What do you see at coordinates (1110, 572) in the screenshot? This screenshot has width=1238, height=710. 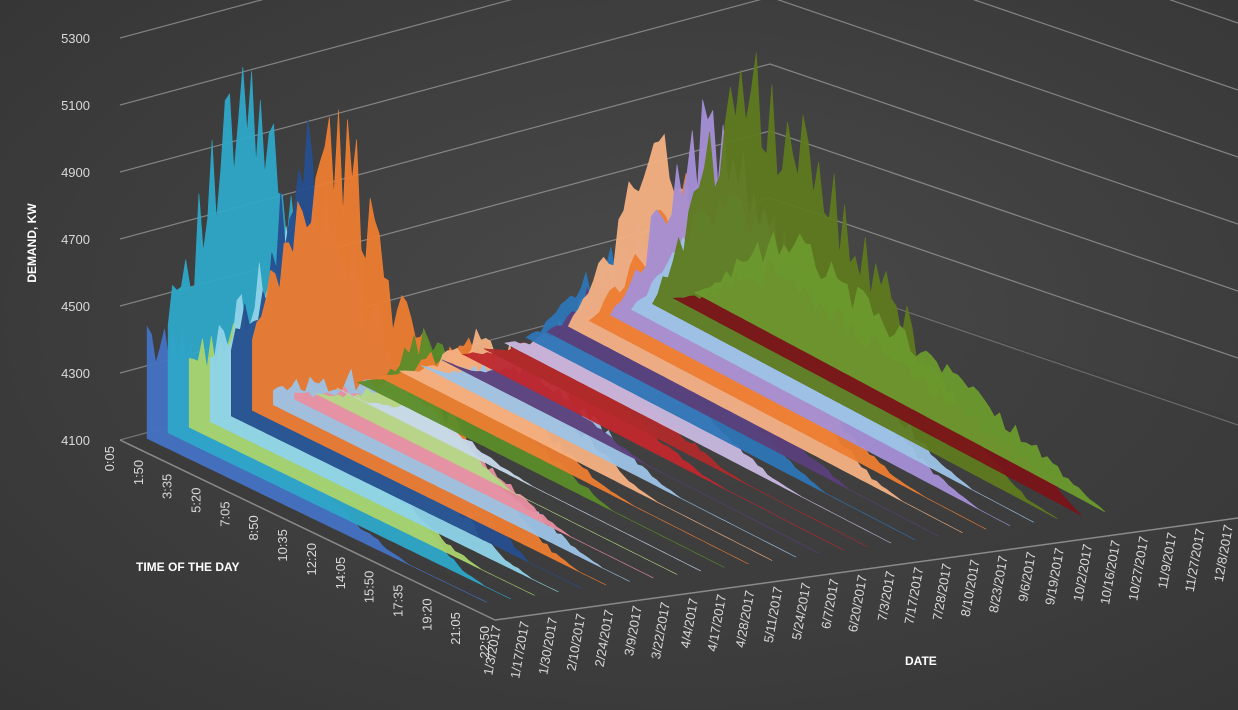 I see `date-tick-label: 10/16/2017` at bounding box center [1110, 572].